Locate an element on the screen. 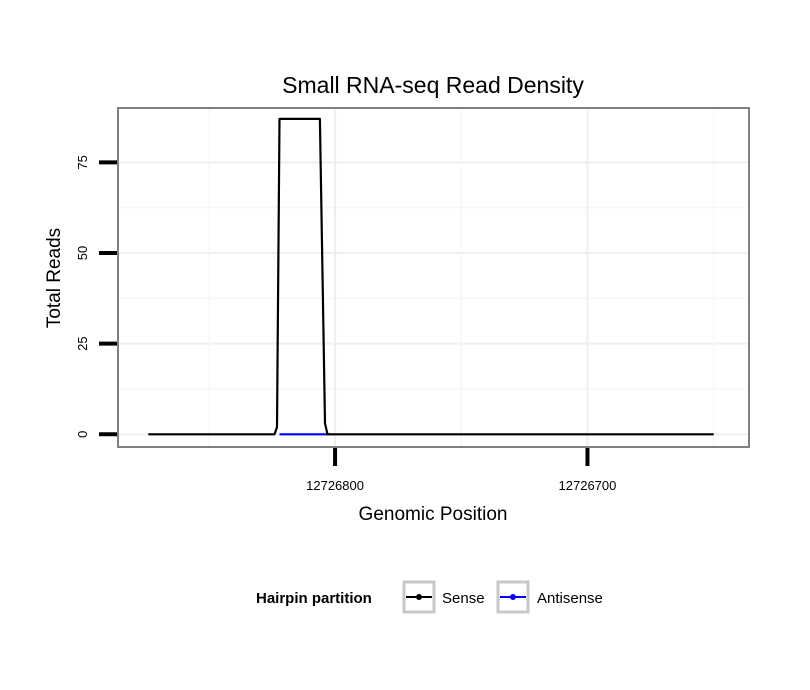 The image size is (810, 690). x-tick-label-12726800: 12726800 is located at coordinates (335, 485).